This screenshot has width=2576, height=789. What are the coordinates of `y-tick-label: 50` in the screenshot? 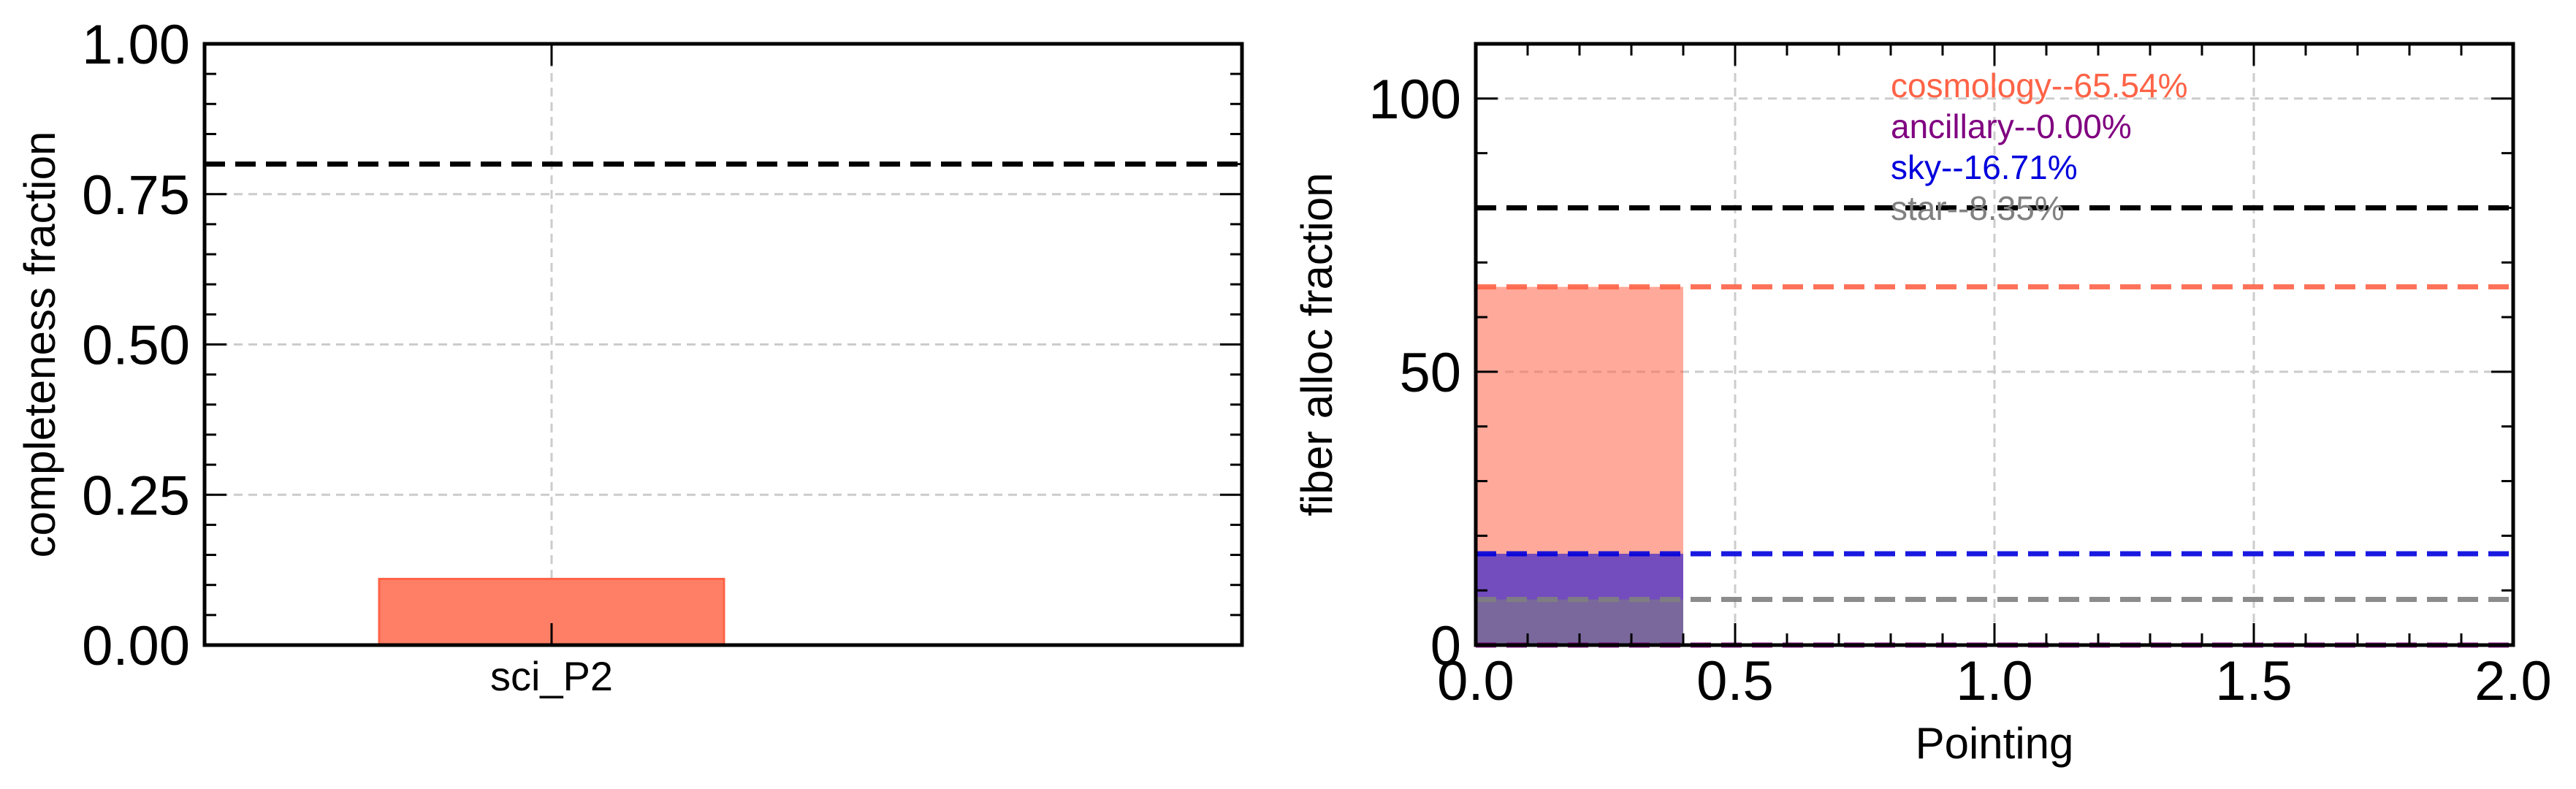 It's located at (1430, 373).